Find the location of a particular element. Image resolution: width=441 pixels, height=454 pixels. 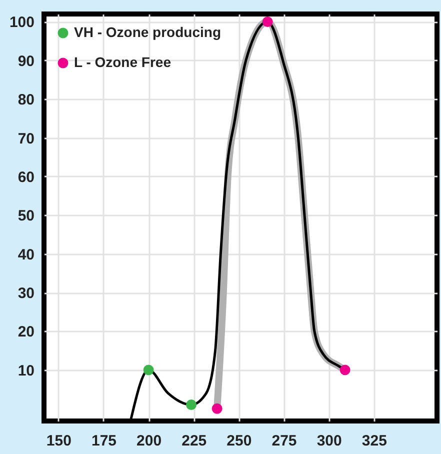

y-tick-label: 10 is located at coordinates (26, 371).